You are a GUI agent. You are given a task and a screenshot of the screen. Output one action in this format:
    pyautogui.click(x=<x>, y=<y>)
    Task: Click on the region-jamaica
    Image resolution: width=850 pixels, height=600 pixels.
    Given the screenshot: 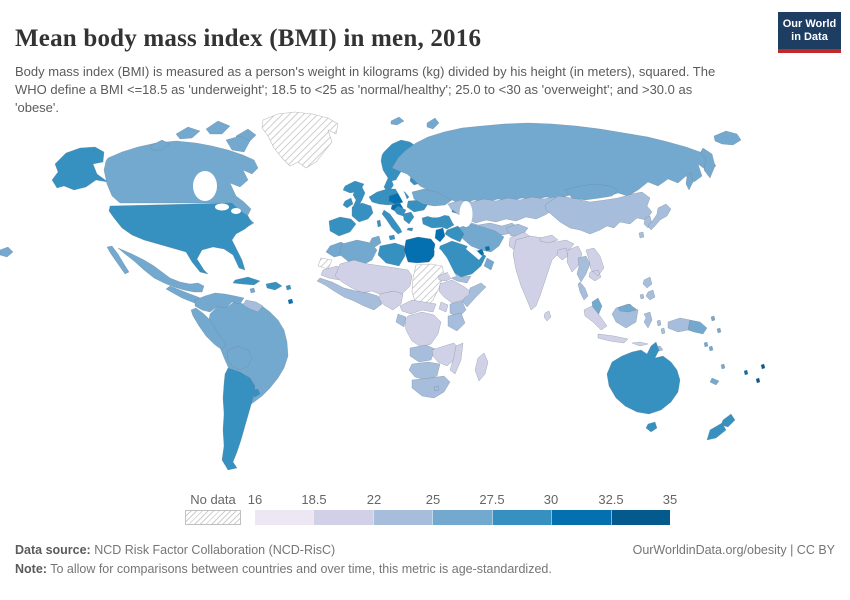 What is the action you would take?
    pyautogui.click(x=252, y=290)
    